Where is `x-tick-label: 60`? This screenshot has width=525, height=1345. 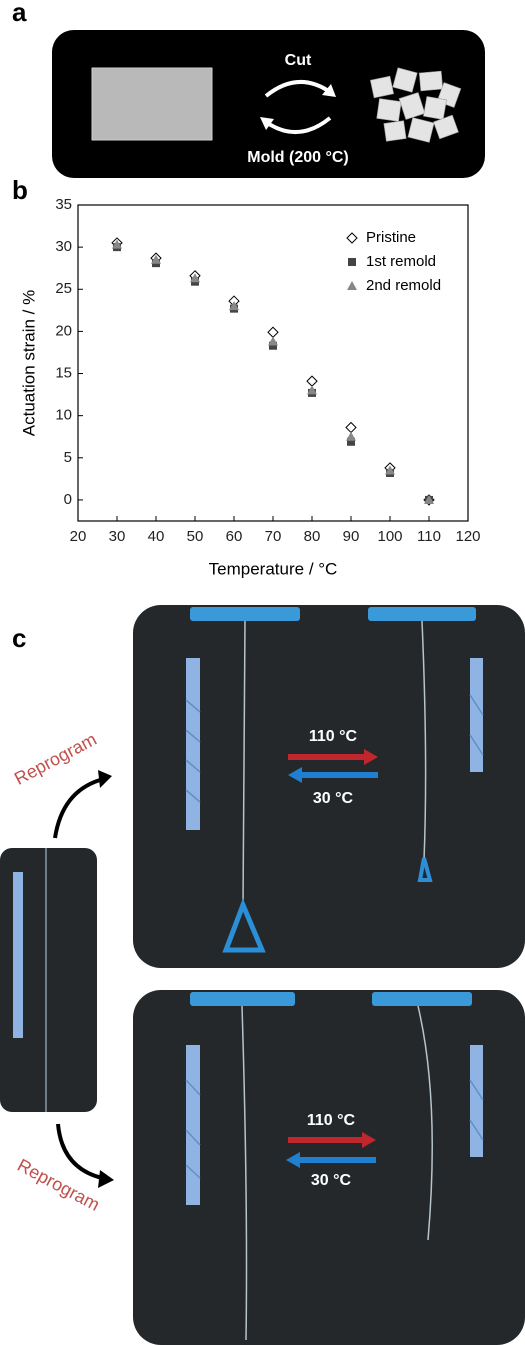 x-tick-label: 60 is located at coordinates (234, 536).